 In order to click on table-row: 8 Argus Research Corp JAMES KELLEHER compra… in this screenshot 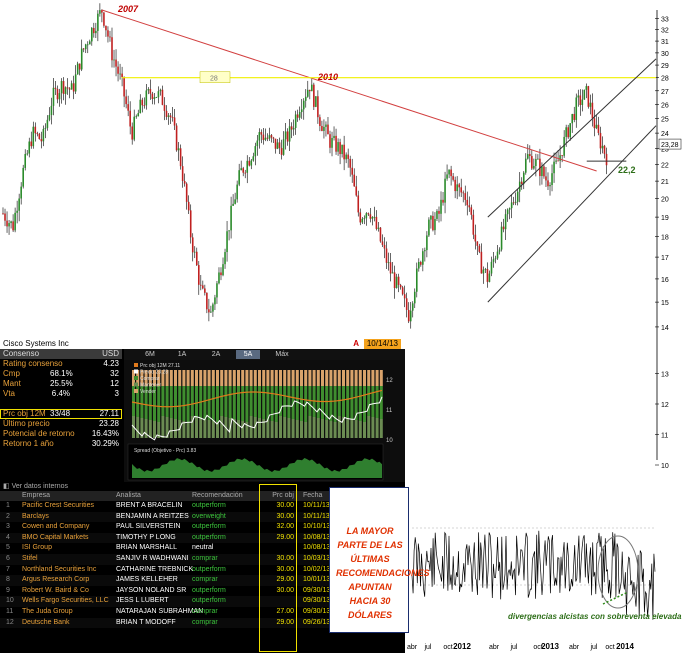, I will do `click(202, 580)`.